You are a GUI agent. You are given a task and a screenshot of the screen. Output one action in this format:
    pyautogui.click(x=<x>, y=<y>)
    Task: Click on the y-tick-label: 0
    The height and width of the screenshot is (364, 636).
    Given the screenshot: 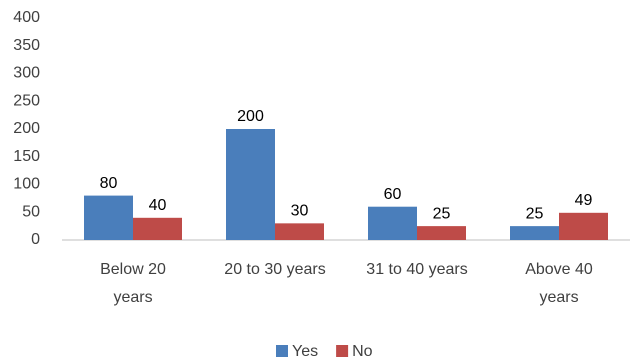 What is the action you would take?
    pyautogui.click(x=35, y=239)
    